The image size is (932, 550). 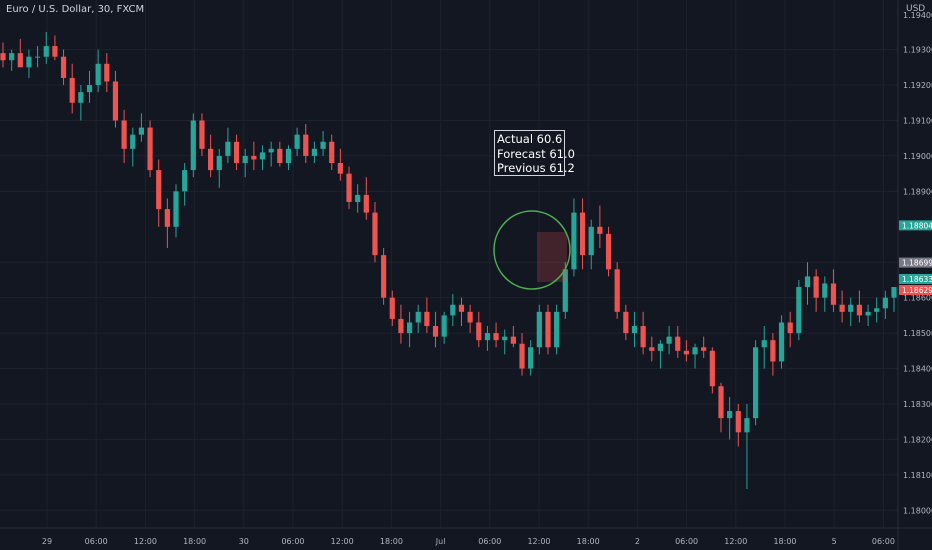 What do you see at coordinates (917, 333) in the screenshot?
I see `price-tick-label: 1.18500` at bounding box center [917, 333].